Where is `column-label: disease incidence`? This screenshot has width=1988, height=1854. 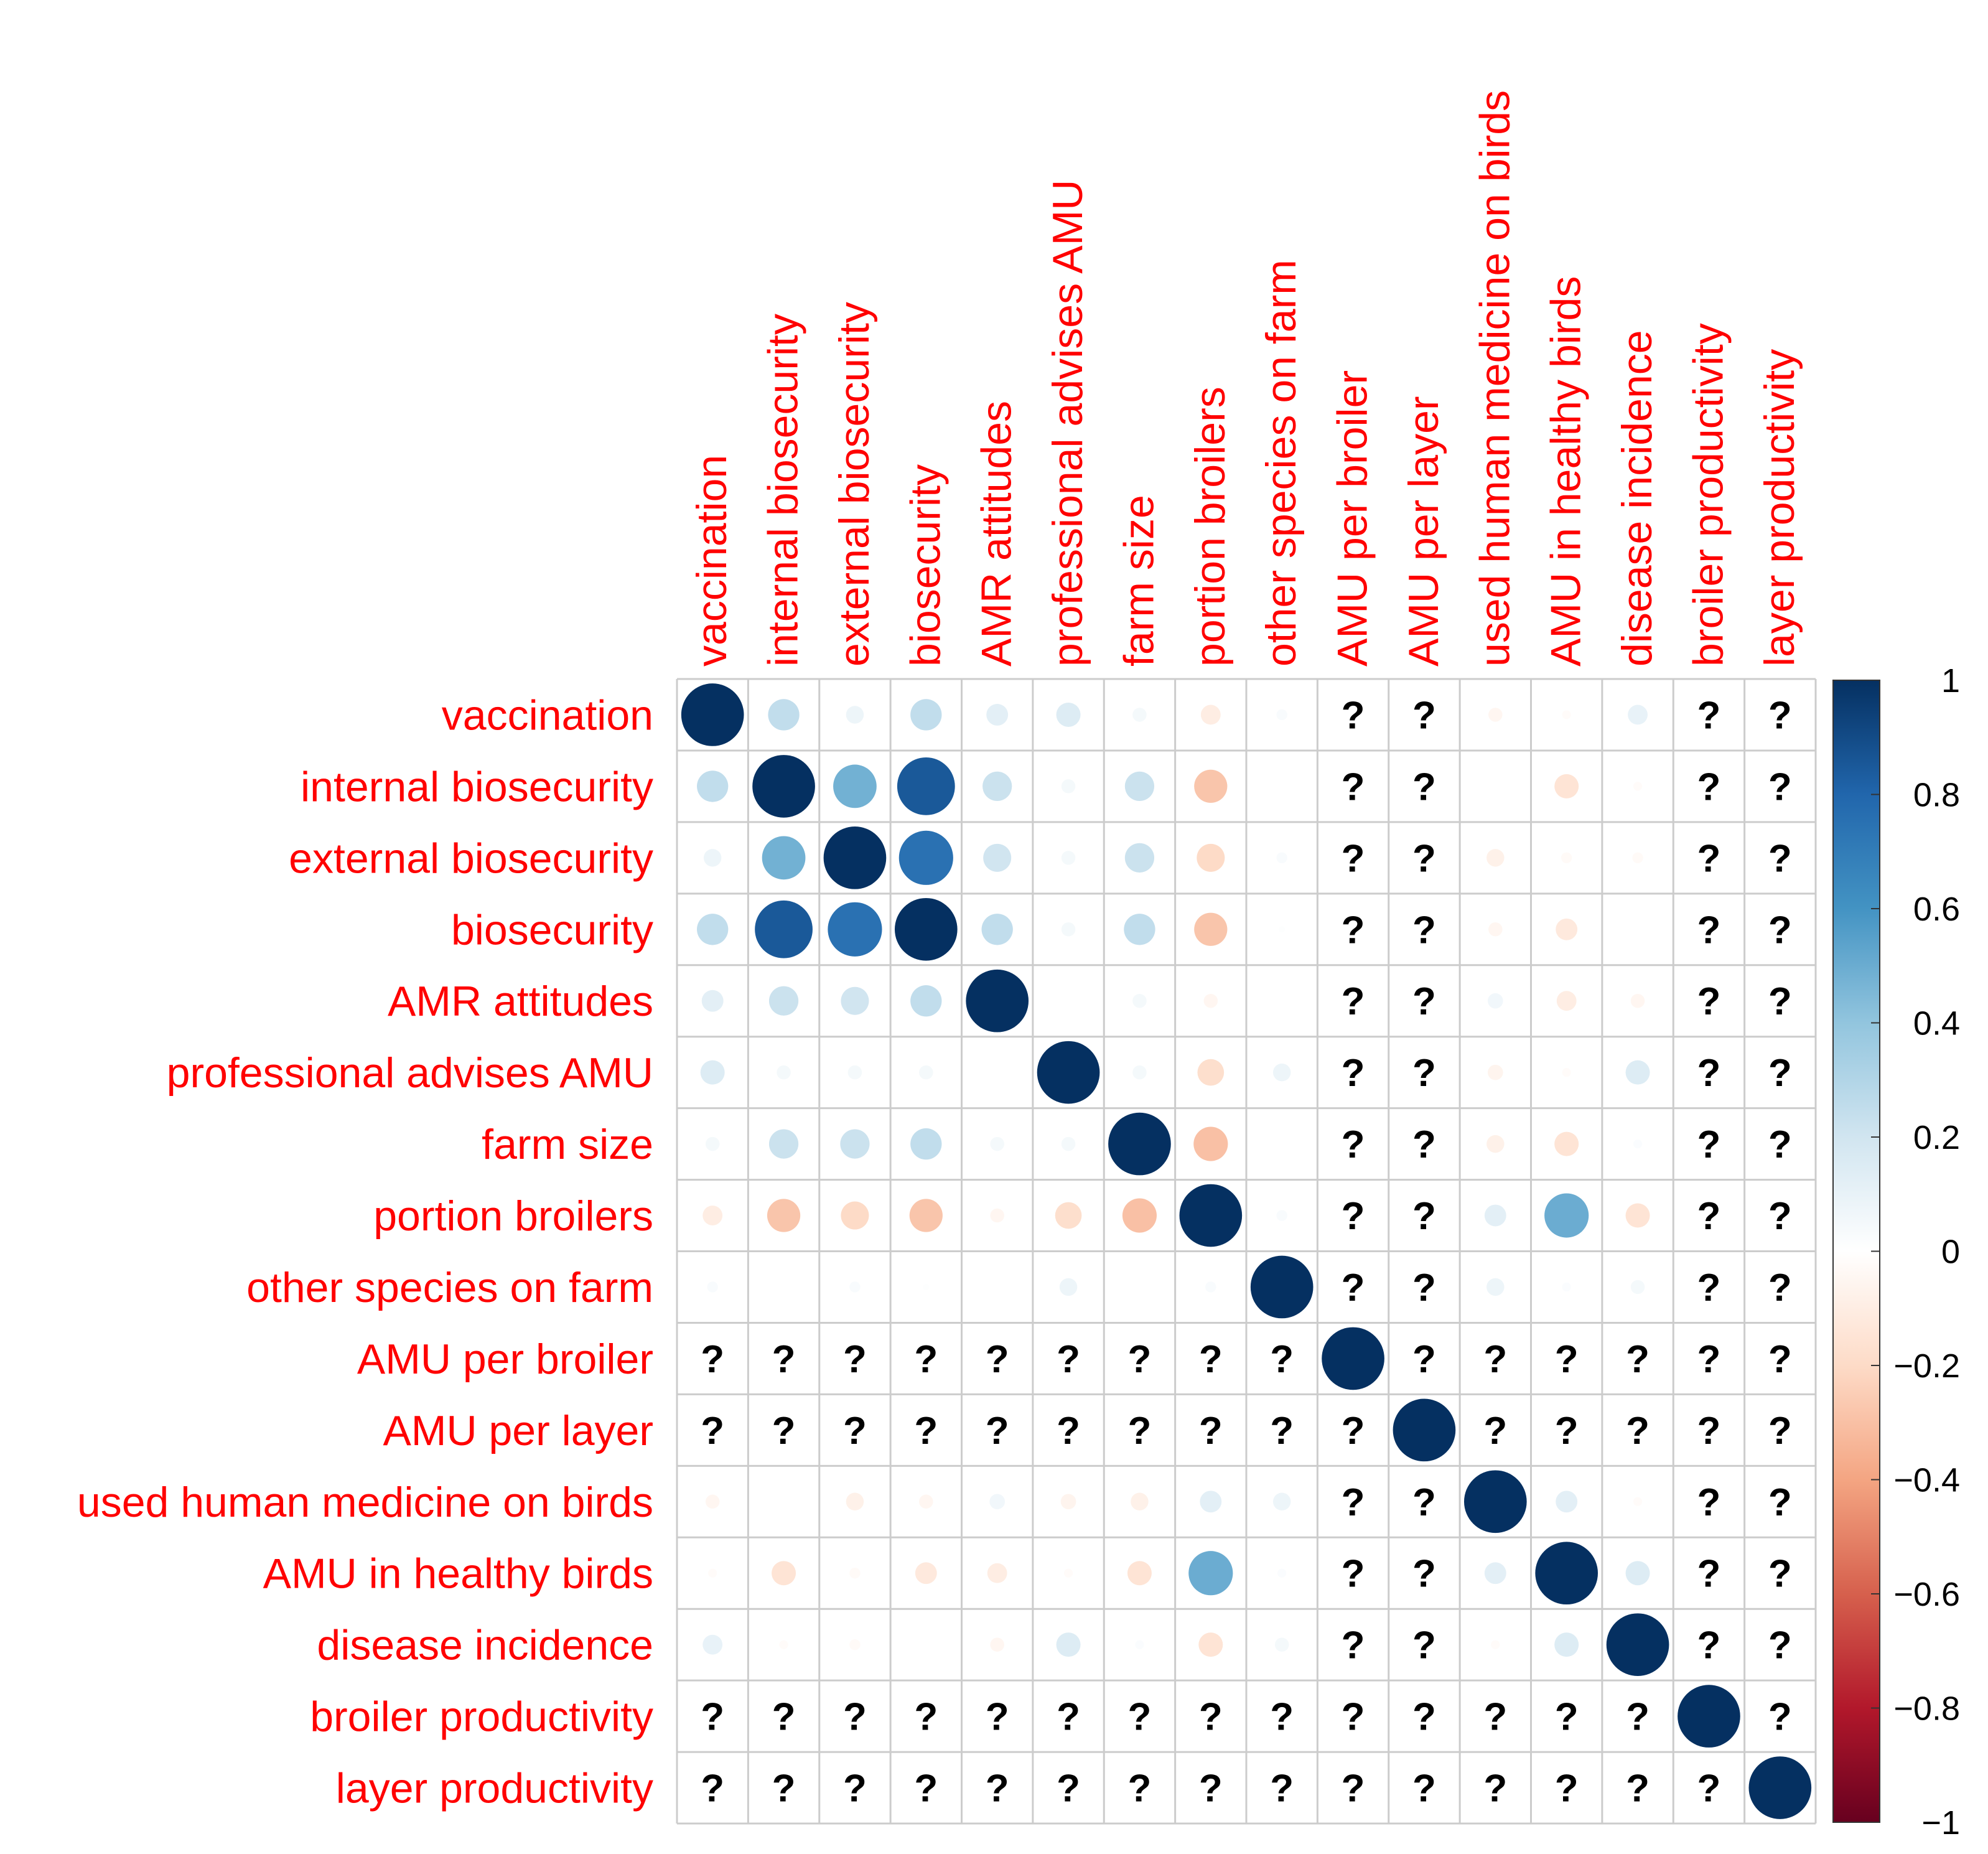
column-label: disease incidence is located at coordinates (1637, 498).